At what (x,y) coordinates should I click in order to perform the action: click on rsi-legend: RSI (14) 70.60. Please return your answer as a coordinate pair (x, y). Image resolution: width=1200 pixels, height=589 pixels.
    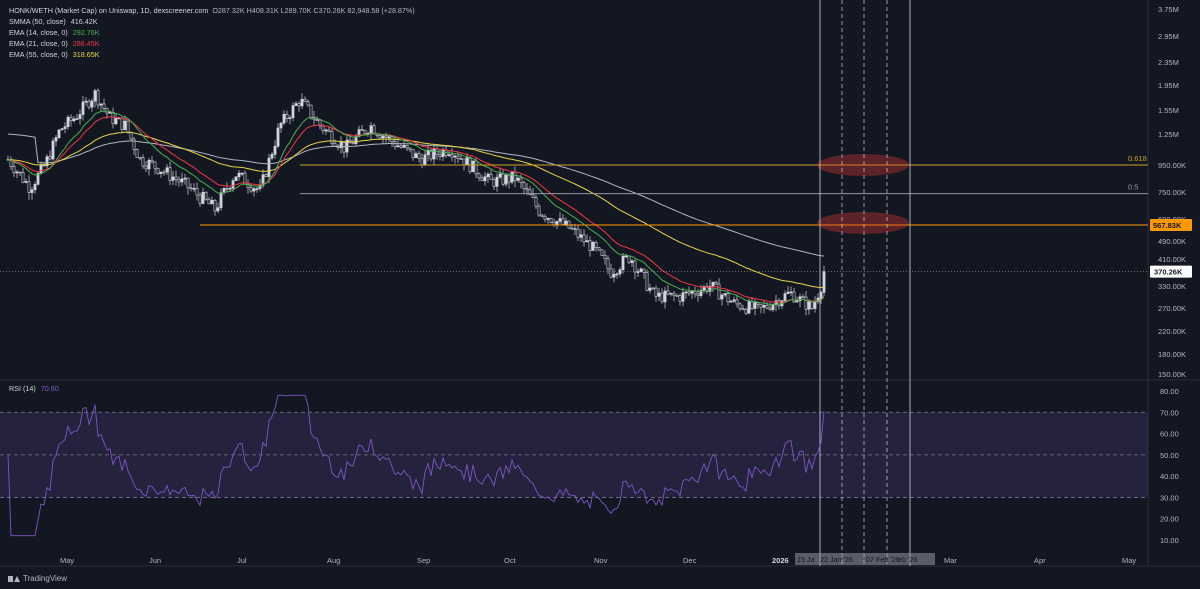
    Looking at the image, I should click on (34, 388).